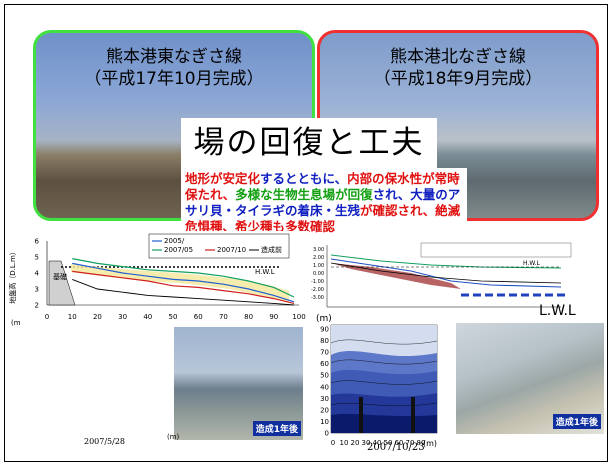 The image size is (610, 464). Describe the element at coordinates (178, 250) in the screenshot. I see `legend-2007-05: 2007/05` at that location.